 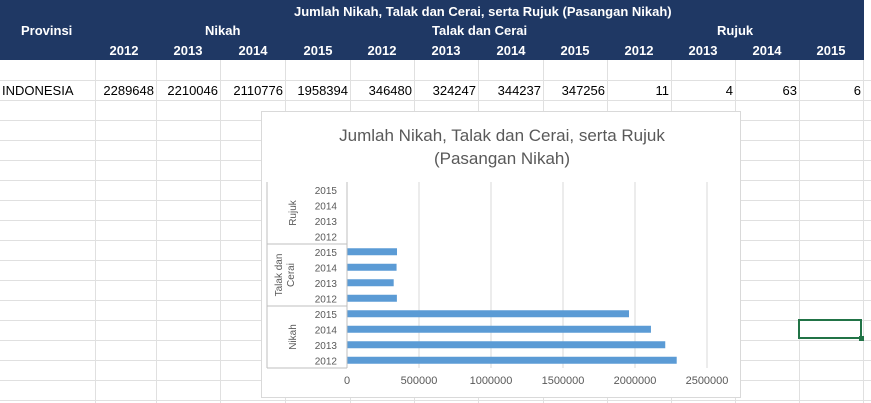 I want to click on value-cell: 346480, so click(x=390, y=90).